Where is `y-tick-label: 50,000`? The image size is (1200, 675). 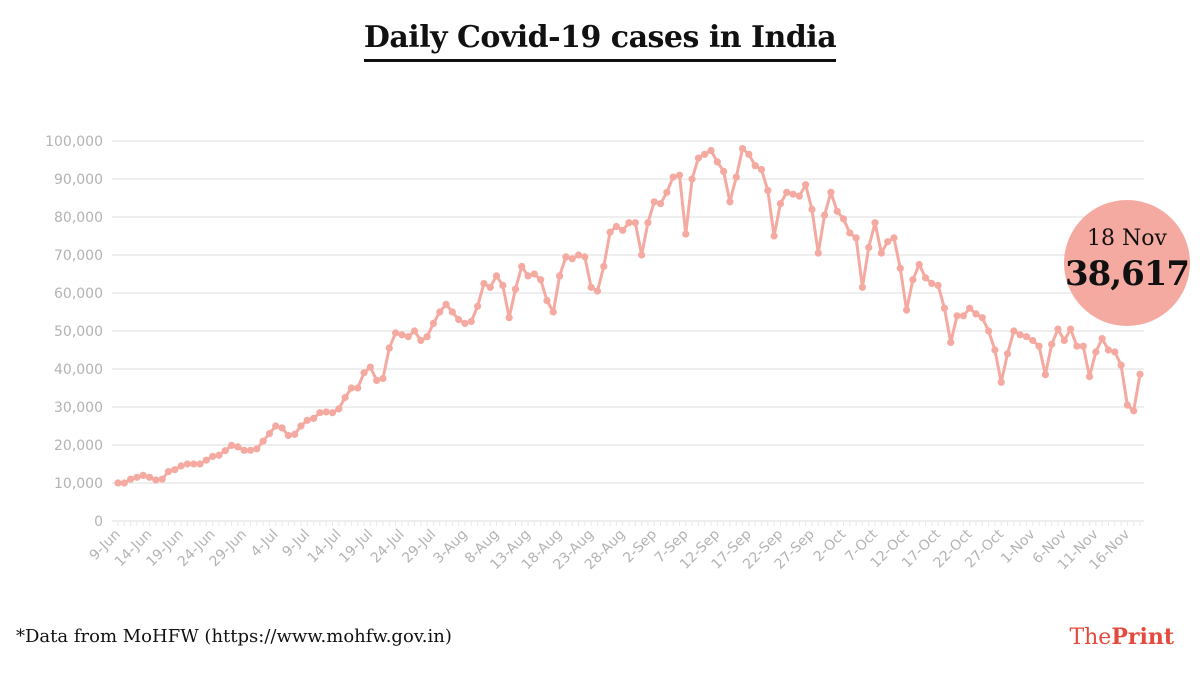
y-tick-label: 50,000 is located at coordinates (78, 332).